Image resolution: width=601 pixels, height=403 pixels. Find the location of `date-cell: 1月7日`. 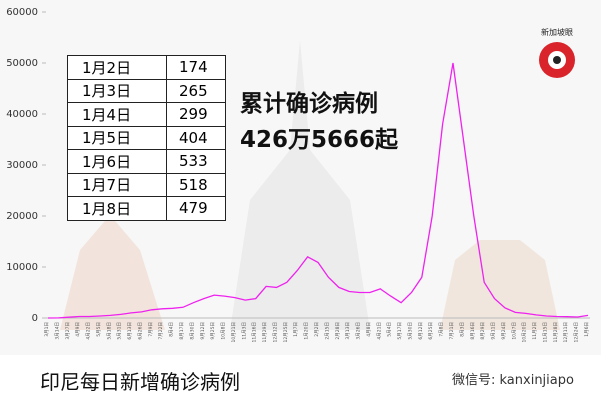

date-cell: 1月7日 is located at coordinates (117, 184).